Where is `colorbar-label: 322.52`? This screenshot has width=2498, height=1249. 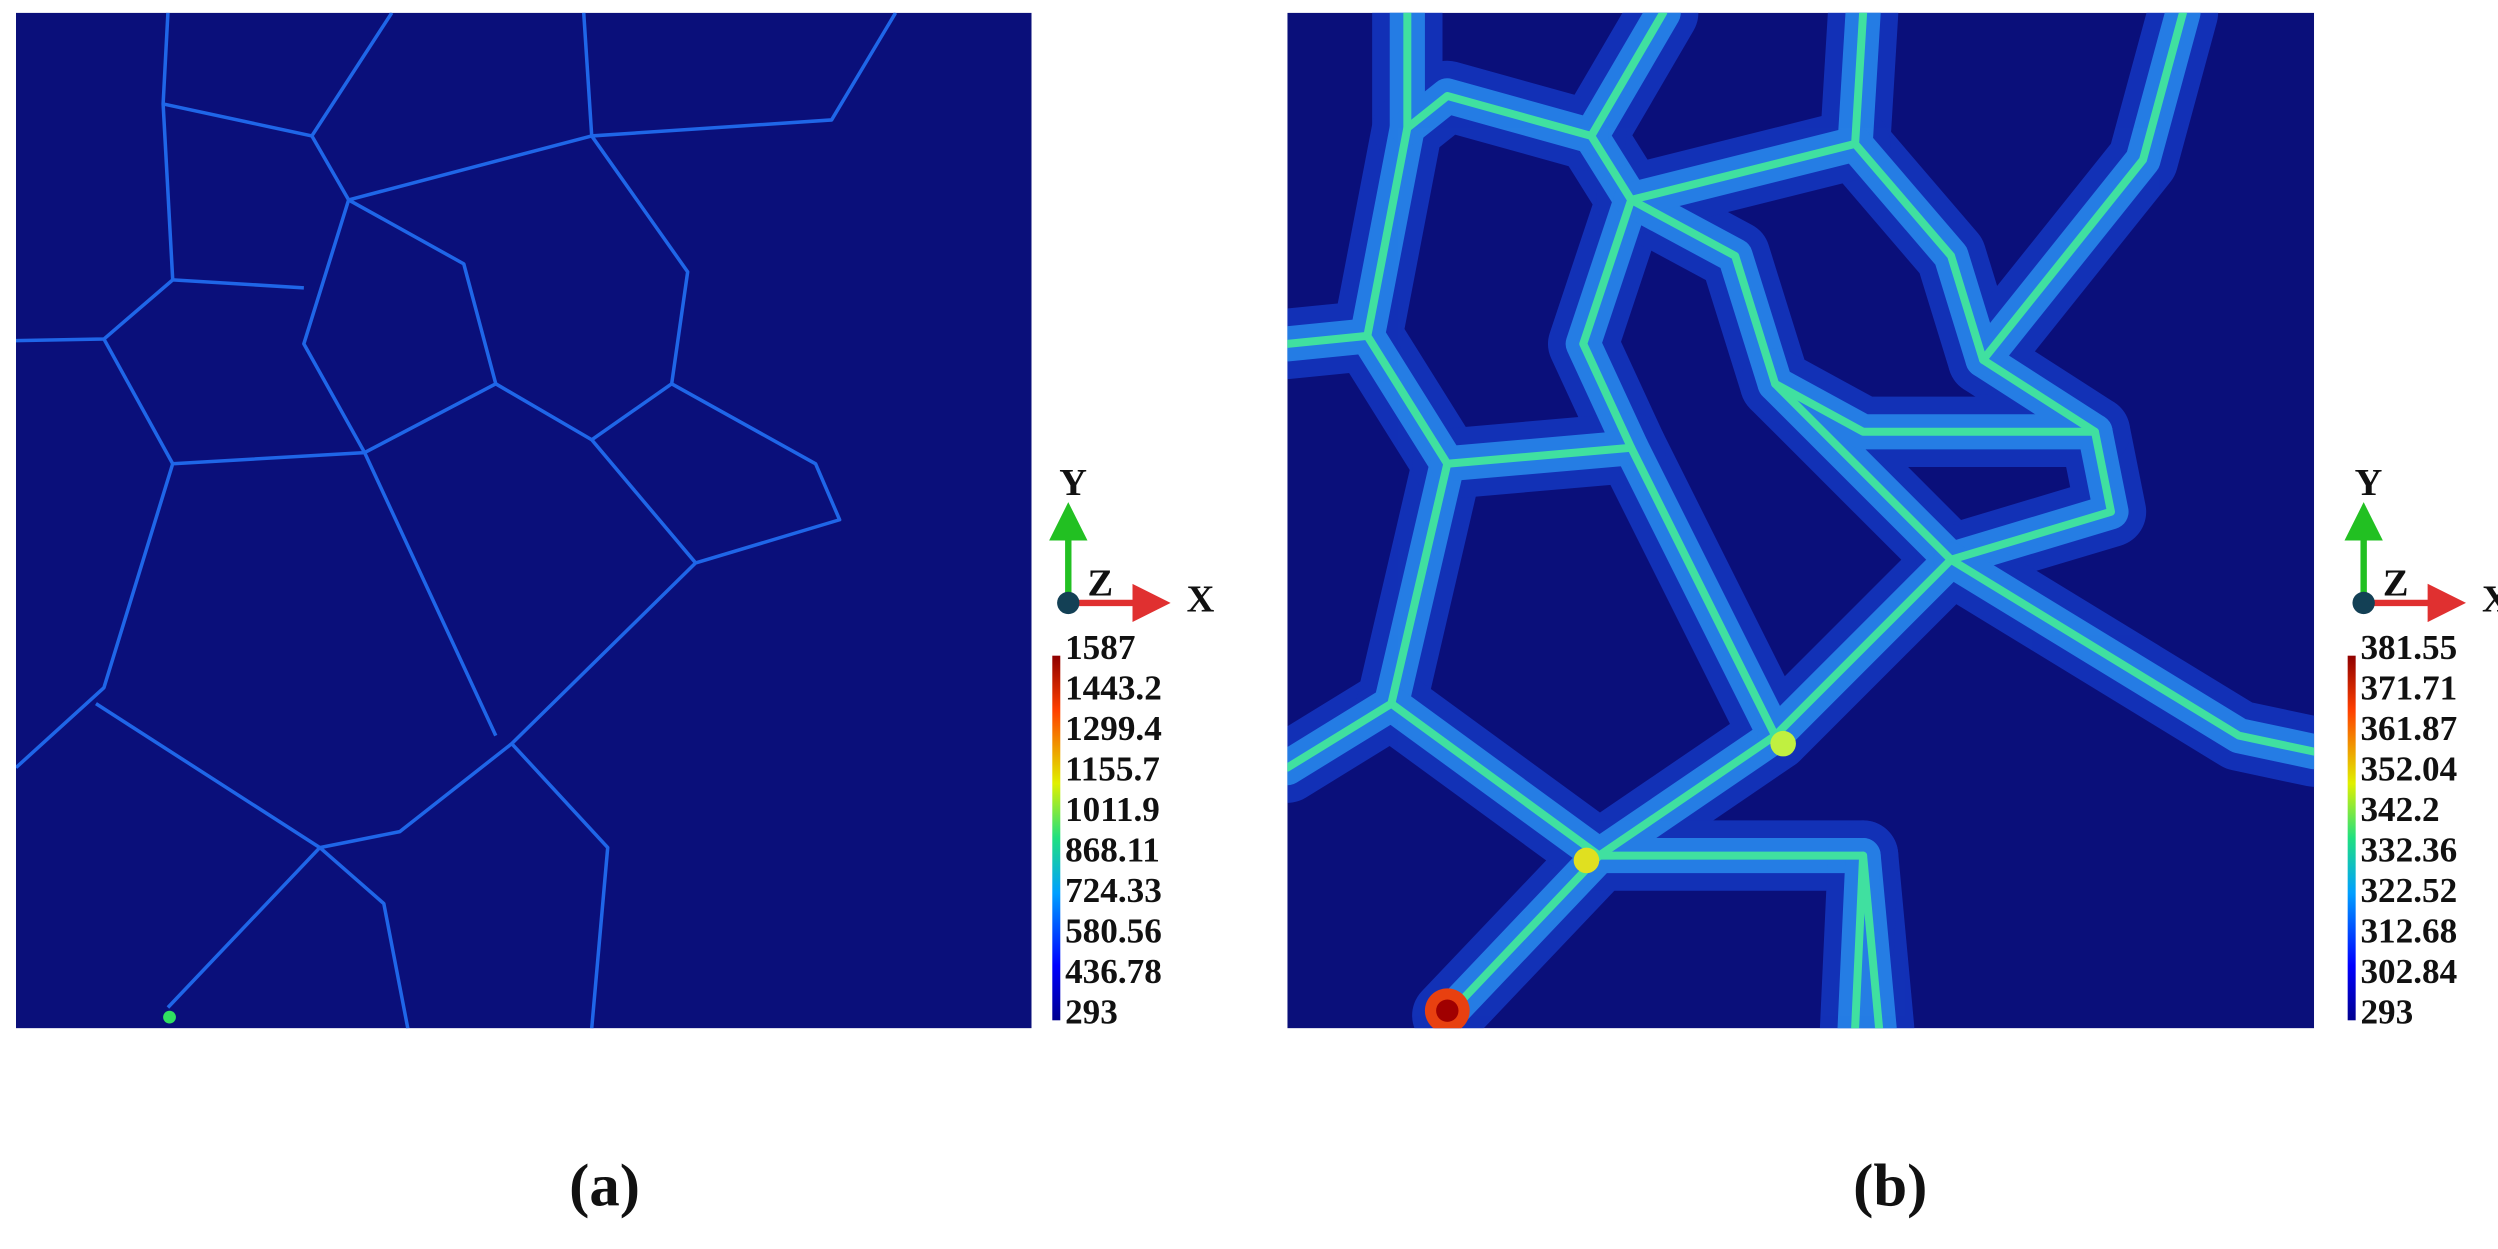
colorbar-label: 322.52 is located at coordinates (2408, 890).